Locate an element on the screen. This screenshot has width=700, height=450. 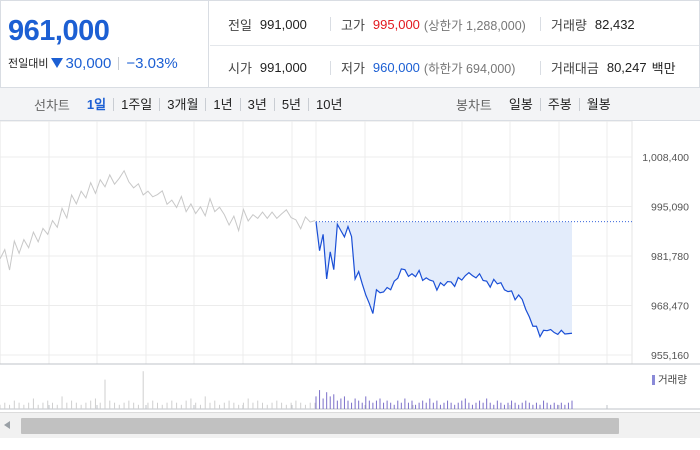
scroll-left-arrow-icon is located at coordinates (7, 425).